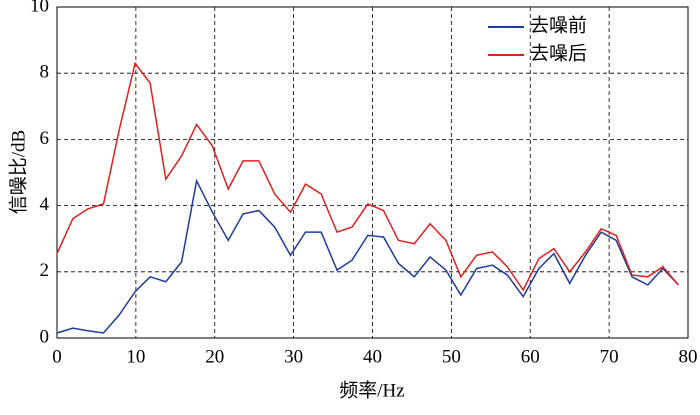 The height and width of the screenshot is (415, 700). What do you see at coordinates (45, 72) in the screenshot?
I see `y-tick-label: 8` at bounding box center [45, 72].